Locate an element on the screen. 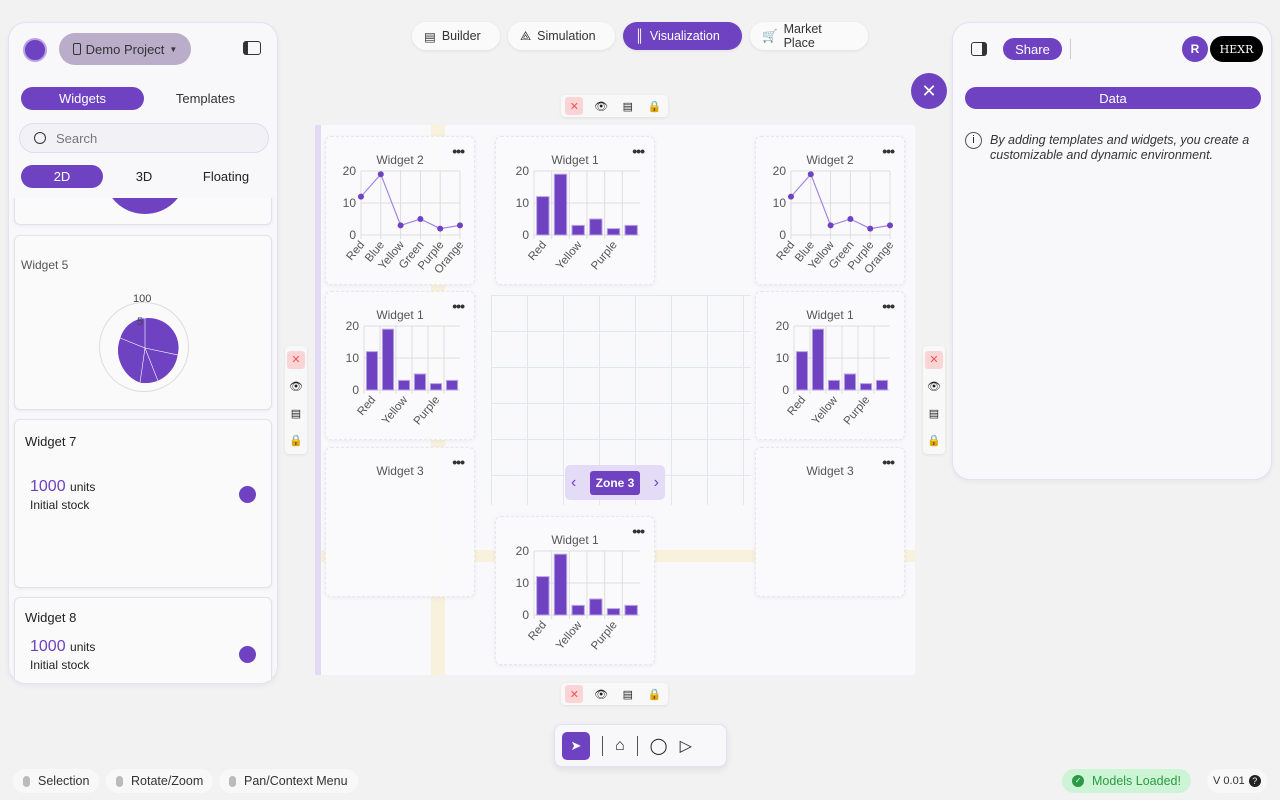  widget-3-left: Widget 3 ••• is located at coordinates (400, 522).